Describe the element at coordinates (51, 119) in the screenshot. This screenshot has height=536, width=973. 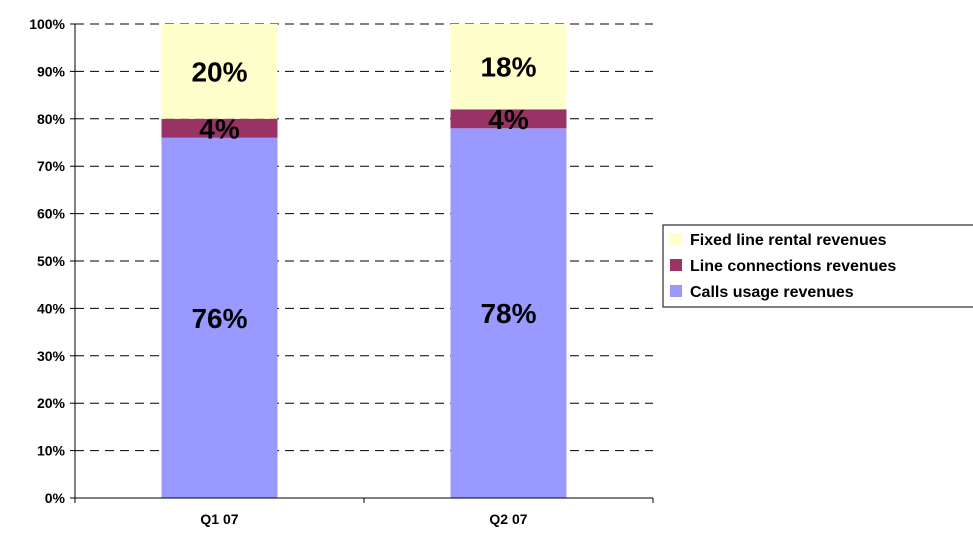
I see `y-tick-label: 80%` at that location.